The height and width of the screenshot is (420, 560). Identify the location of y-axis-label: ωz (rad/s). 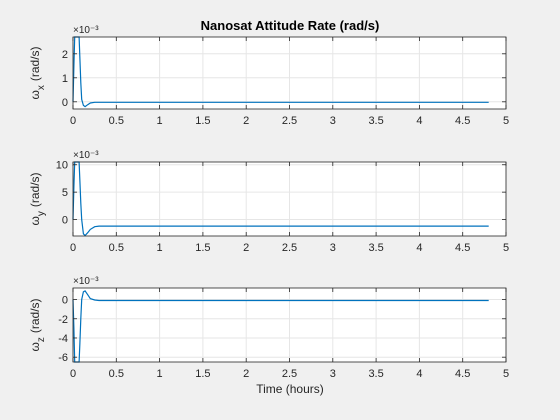
(37, 324).